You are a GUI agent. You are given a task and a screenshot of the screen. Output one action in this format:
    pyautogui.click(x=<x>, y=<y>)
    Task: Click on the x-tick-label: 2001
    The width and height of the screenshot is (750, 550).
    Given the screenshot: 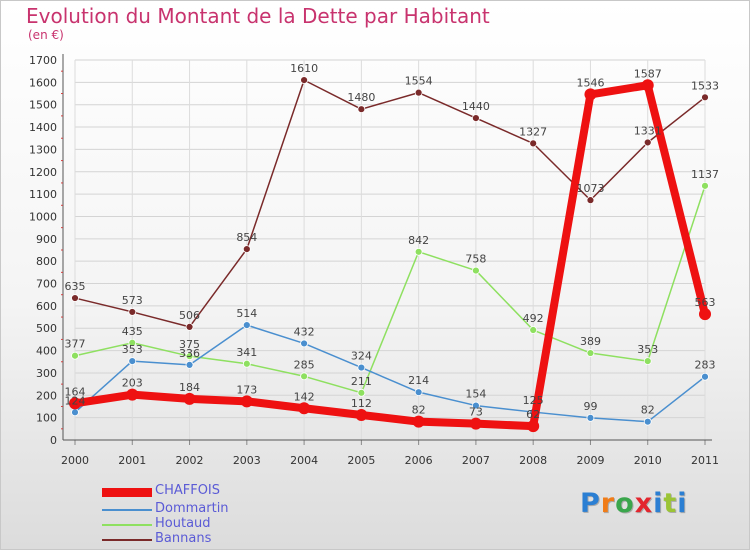 What is the action you would take?
    pyautogui.click(x=132, y=460)
    